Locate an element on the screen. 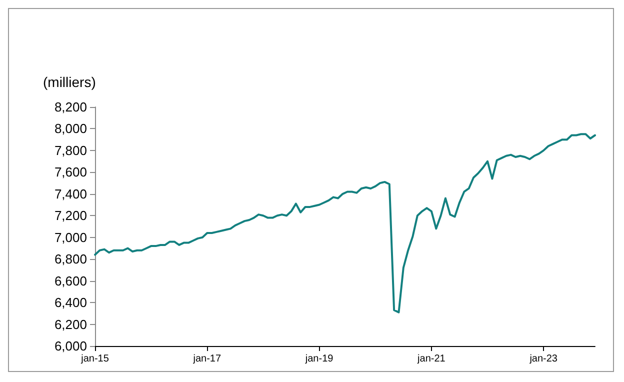  x-tick-label: jan-23 is located at coordinates (543, 359).